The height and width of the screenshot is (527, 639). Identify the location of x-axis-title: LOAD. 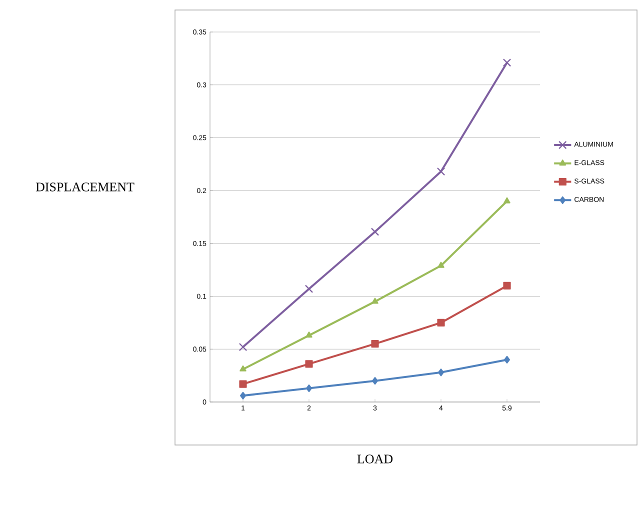
(375, 459).